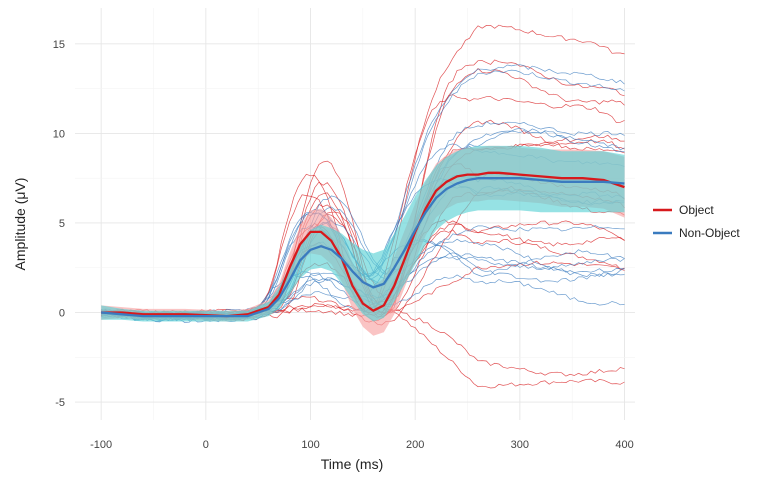  What do you see at coordinates (696, 210) in the screenshot?
I see `legend-label-object: Object` at bounding box center [696, 210].